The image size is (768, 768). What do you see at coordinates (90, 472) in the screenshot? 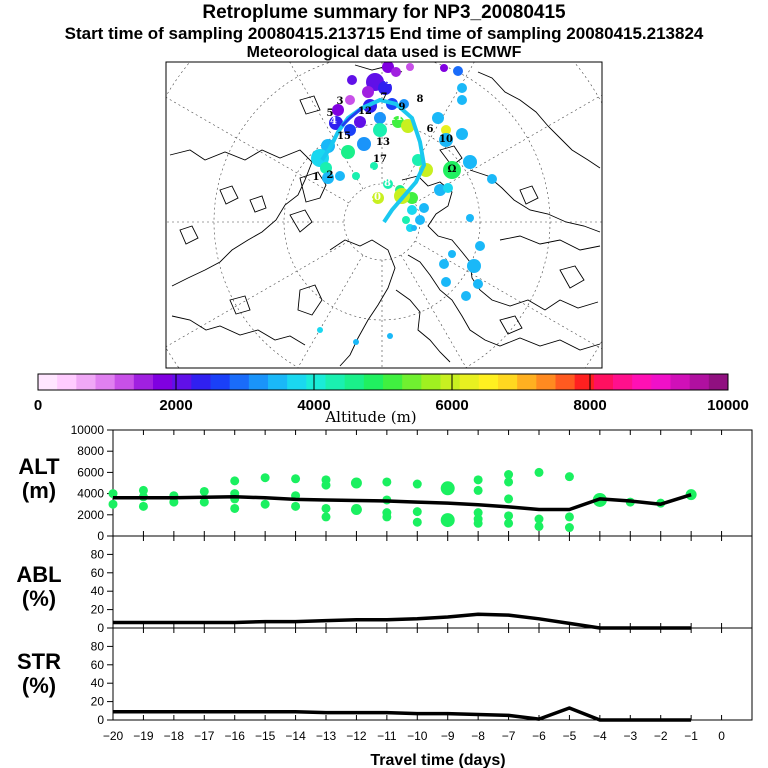
I see `y-tick-label: 6000` at bounding box center [90, 472].